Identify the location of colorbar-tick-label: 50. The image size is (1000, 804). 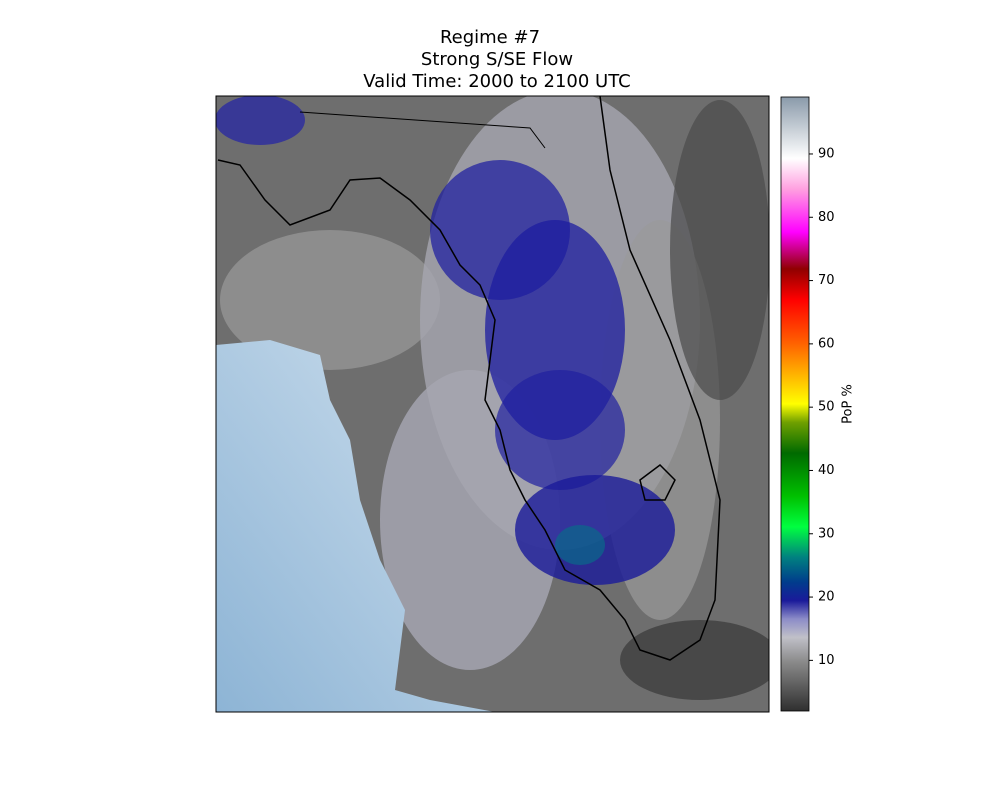
(826, 407).